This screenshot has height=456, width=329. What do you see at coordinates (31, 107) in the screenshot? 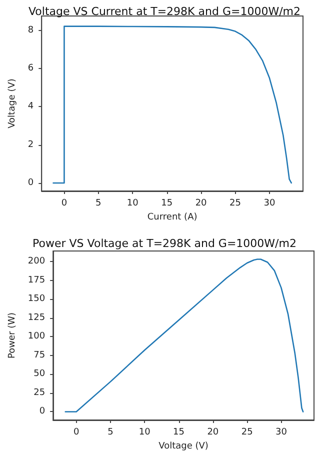
I see `y-tick-label: 4` at bounding box center [31, 107].